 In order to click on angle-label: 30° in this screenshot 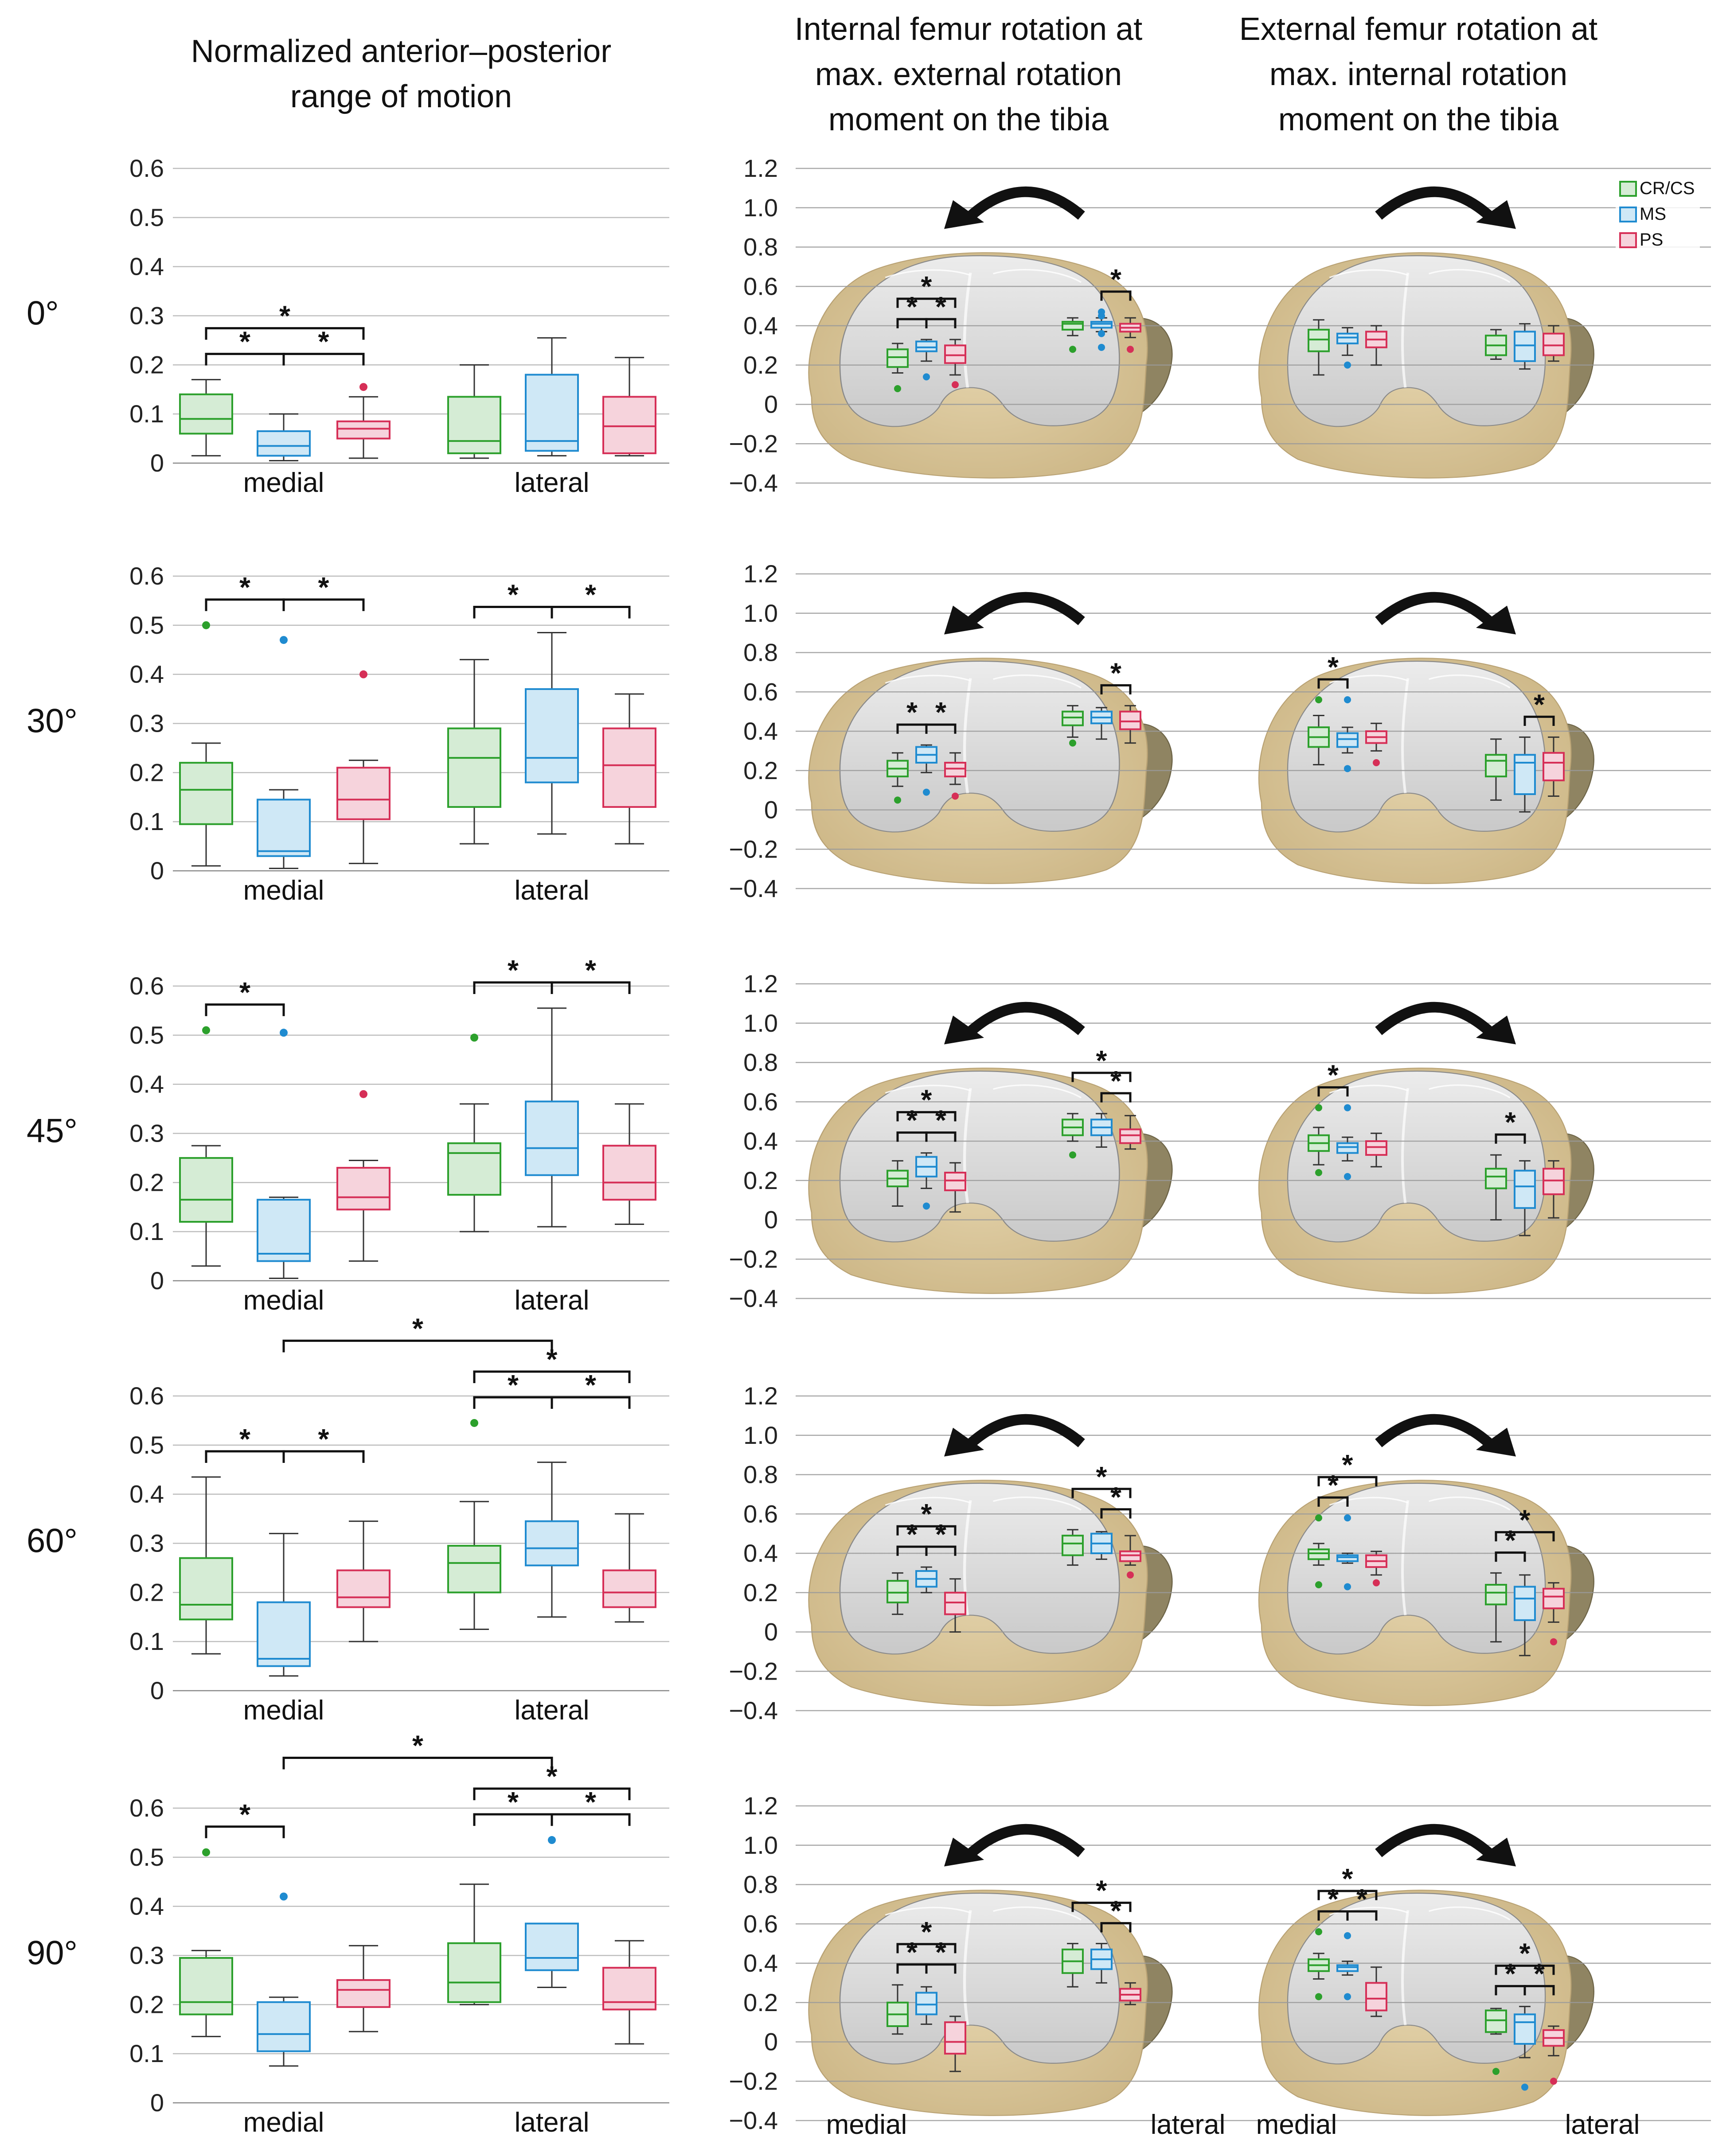, I will do `click(52, 721)`.